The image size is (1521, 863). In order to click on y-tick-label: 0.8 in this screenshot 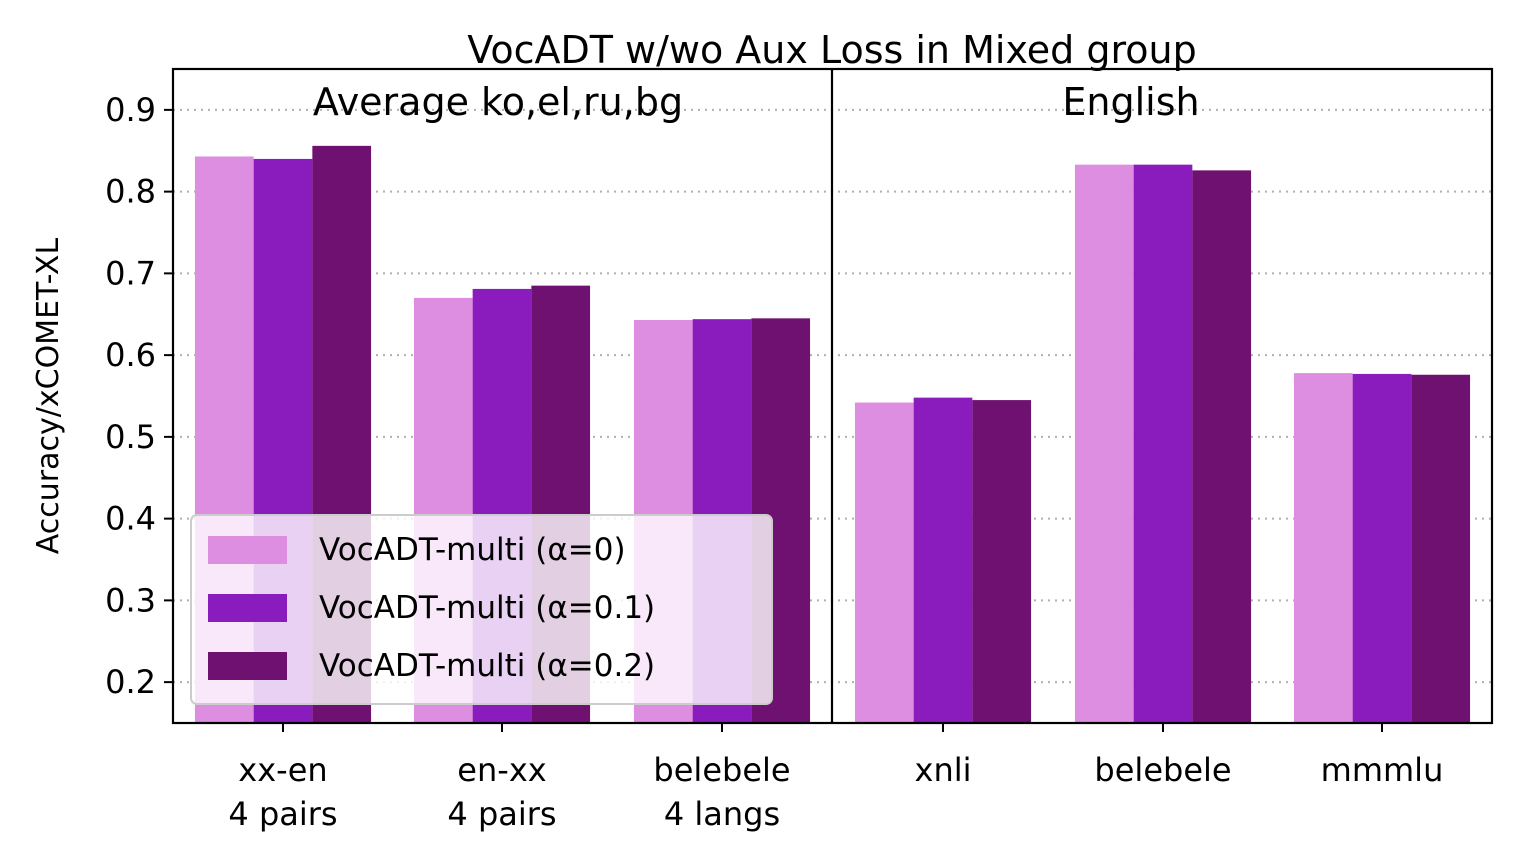, I will do `click(130, 192)`.